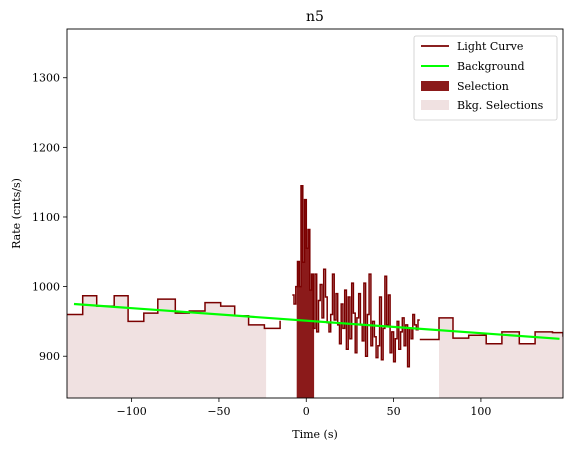  Describe the element at coordinates (435, 86) in the screenshot. I see `legend-swatch-selection` at that location.